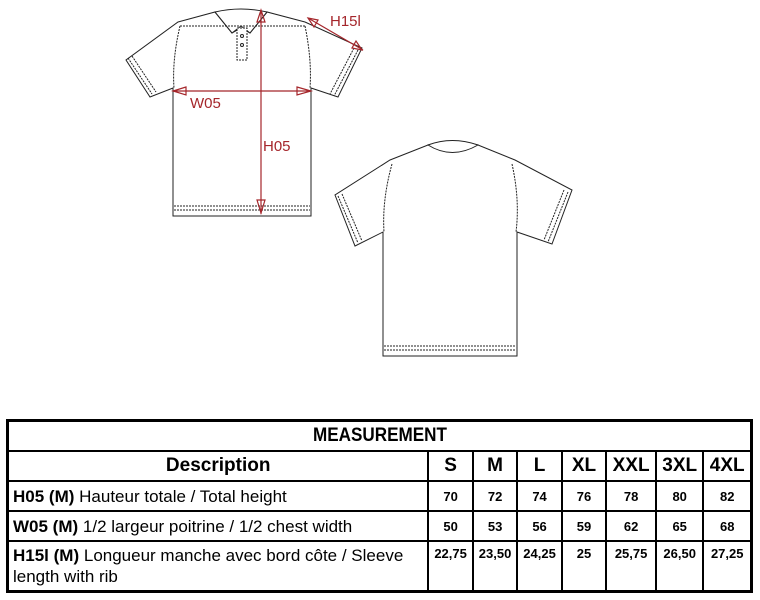 Image resolution: width=760 pixels, height=600 pixels. What do you see at coordinates (631, 496) in the screenshot?
I see `cell: 78` at bounding box center [631, 496].